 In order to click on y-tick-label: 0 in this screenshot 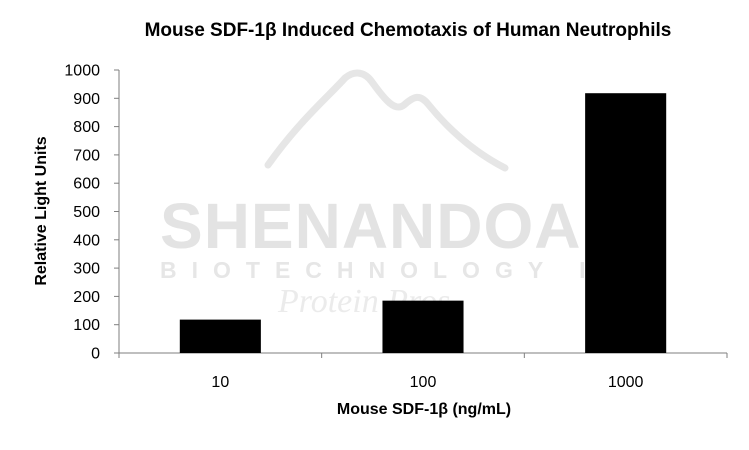, I will do `click(95, 354)`.